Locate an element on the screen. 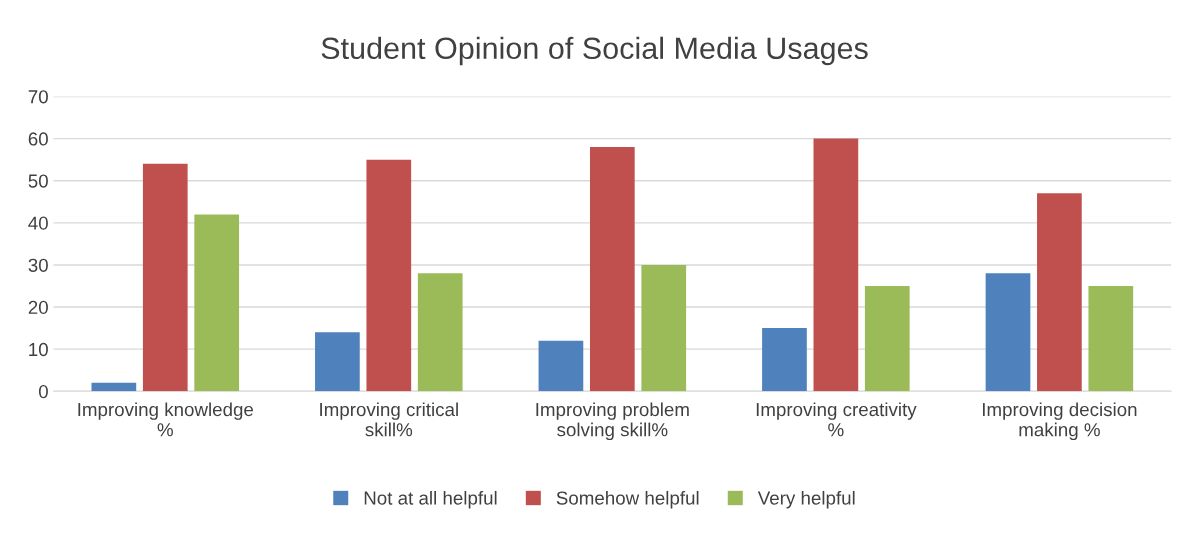  y-tick-label: 0 is located at coordinates (43, 391).